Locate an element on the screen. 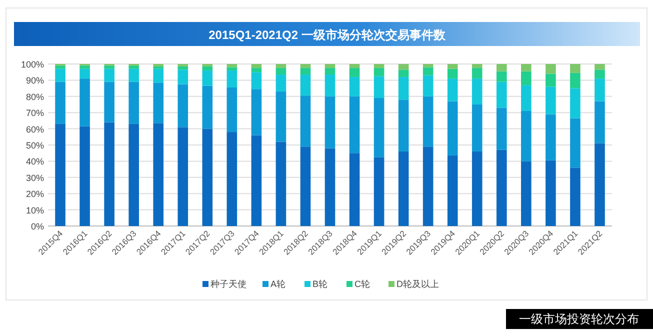  legend-label: C轮 is located at coordinates (362, 284).